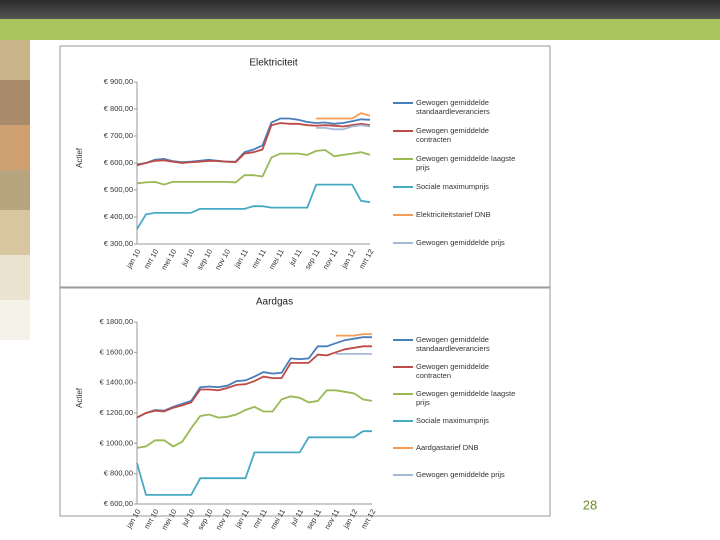 Image resolution: width=720 pixels, height=540 pixels. I want to click on legend-item: Aardgastarief DNB, so click(447, 447).